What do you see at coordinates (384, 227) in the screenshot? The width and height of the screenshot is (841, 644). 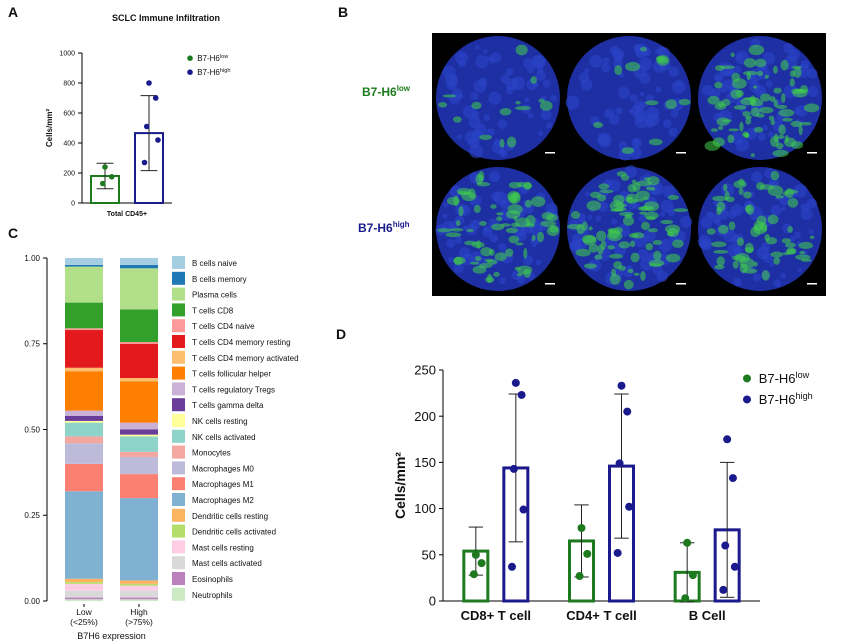 I see `row-label: B7-H6high` at bounding box center [384, 227].